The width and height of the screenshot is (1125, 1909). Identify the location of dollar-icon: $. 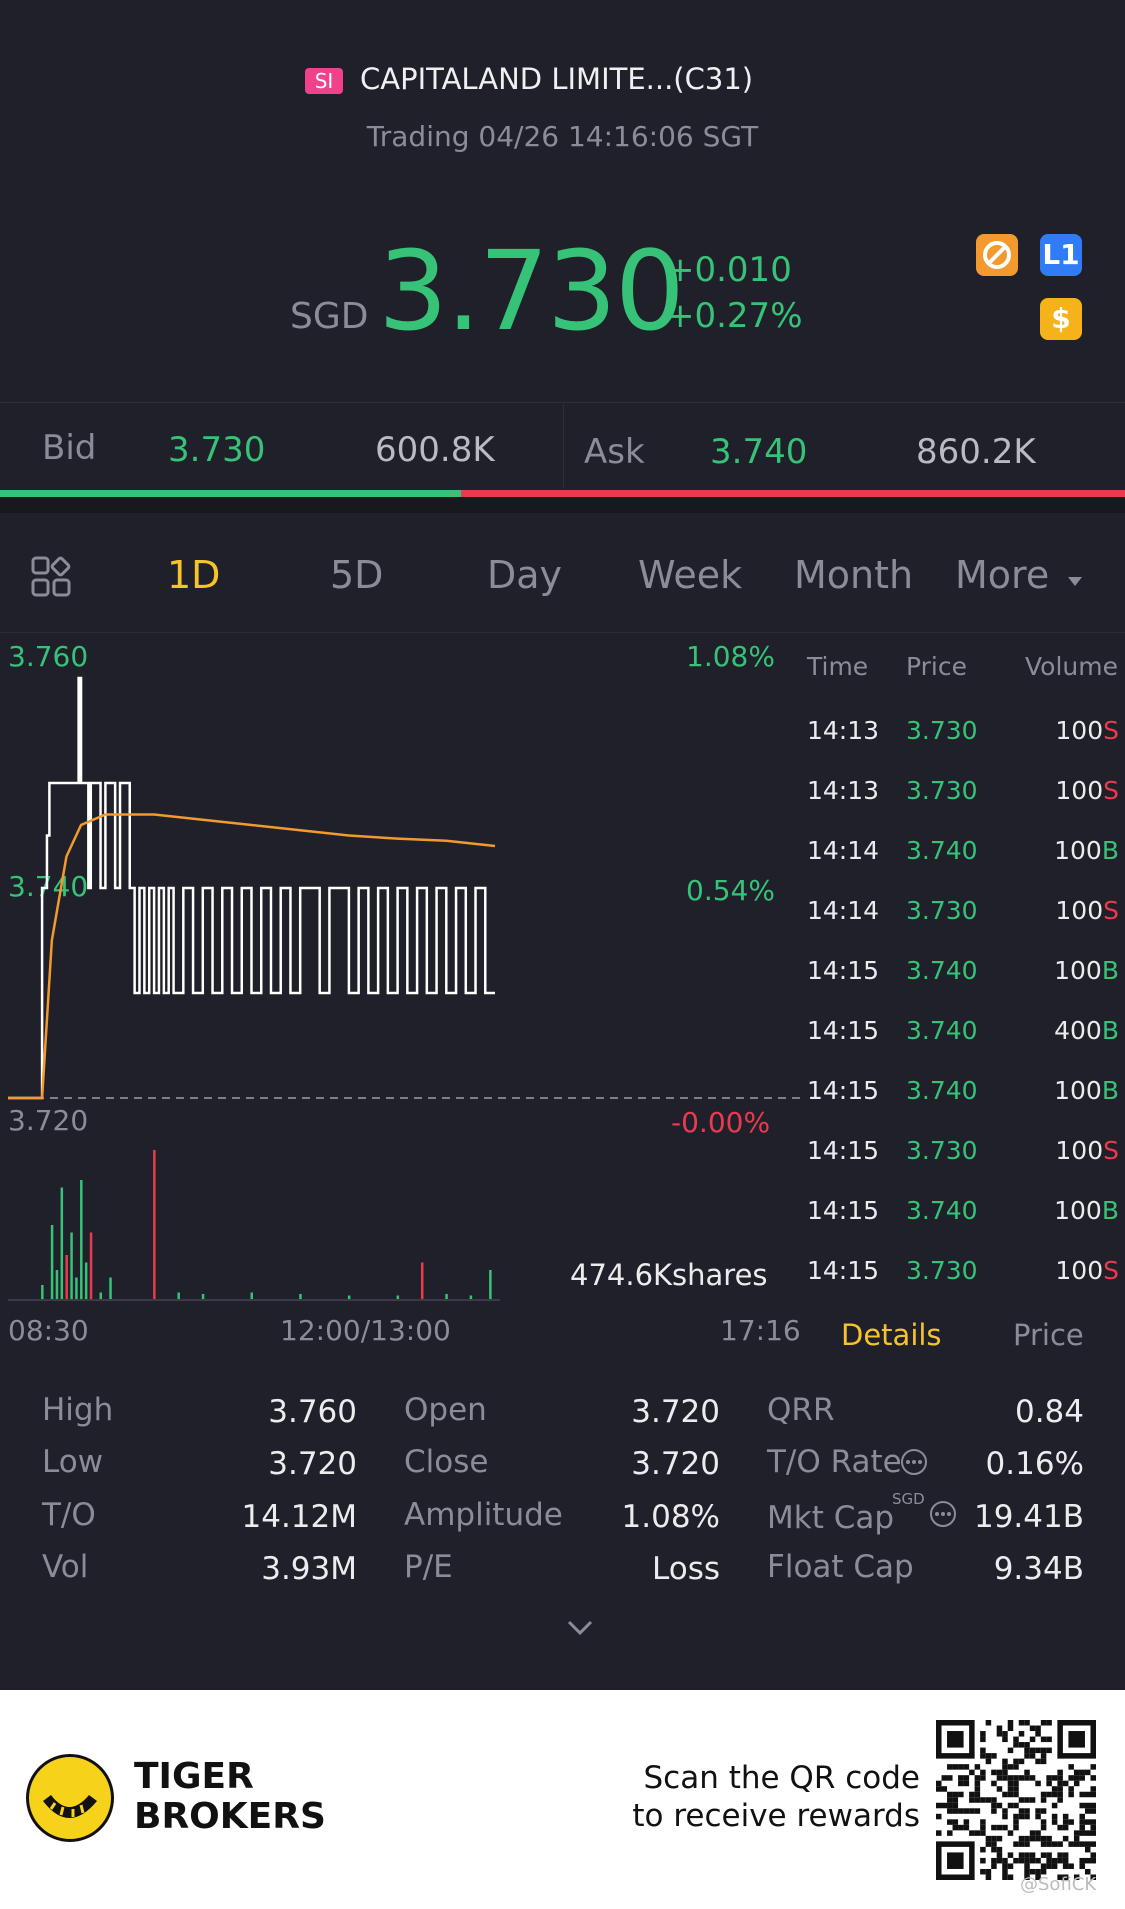
(1061, 319).